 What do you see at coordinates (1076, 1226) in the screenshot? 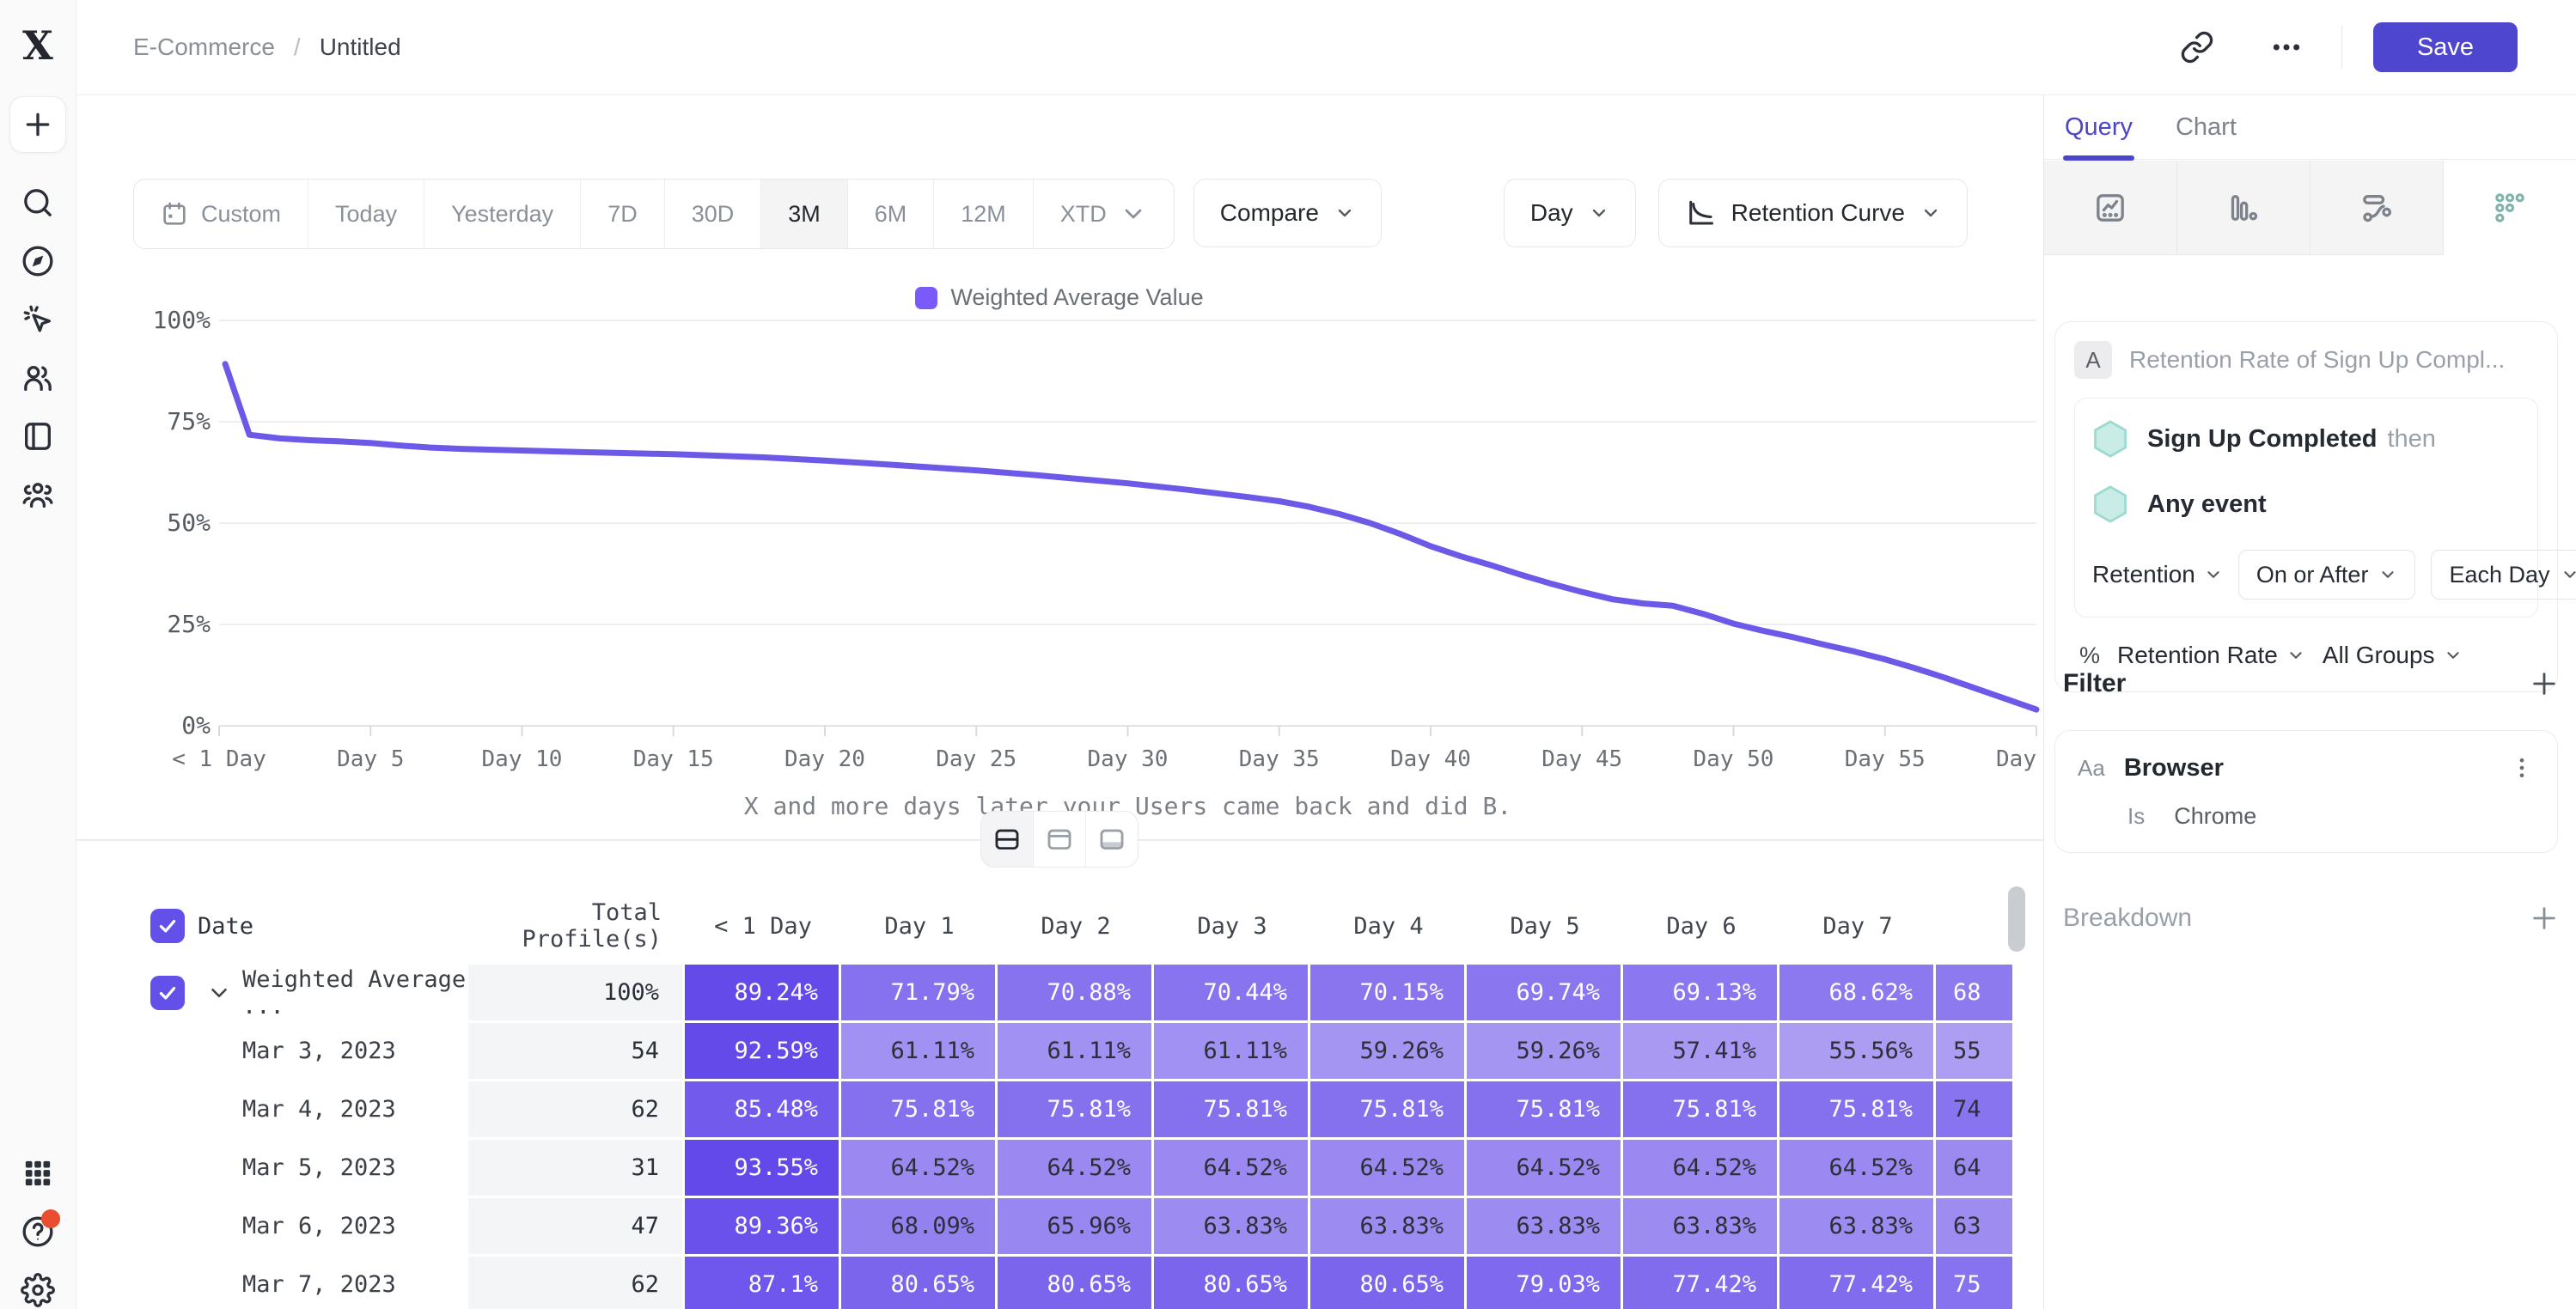
I see `retention-cell: 65.96%` at bounding box center [1076, 1226].